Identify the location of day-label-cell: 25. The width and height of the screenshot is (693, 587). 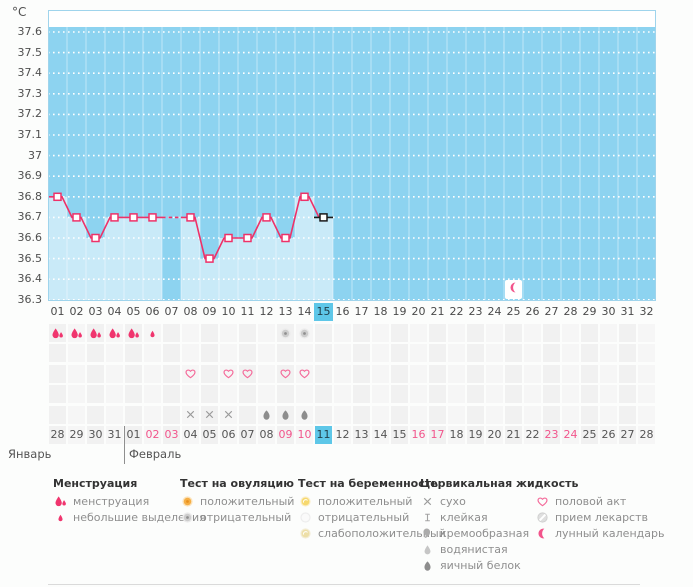
(513, 311).